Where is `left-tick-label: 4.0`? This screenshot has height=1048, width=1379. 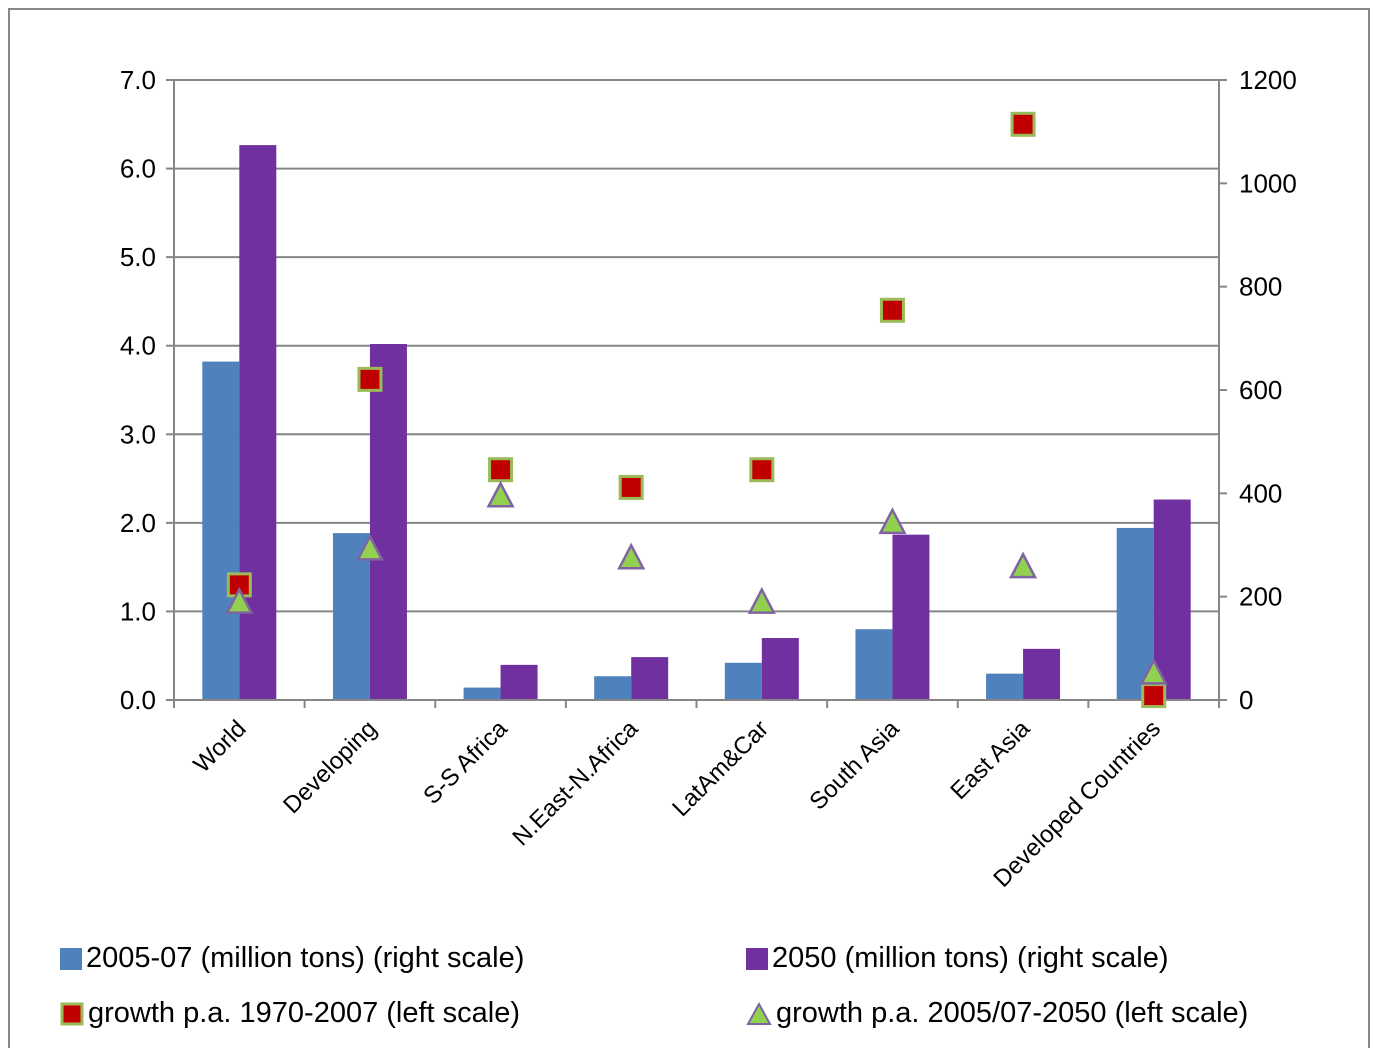
left-tick-label: 4.0 is located at coordinates (138, 346).